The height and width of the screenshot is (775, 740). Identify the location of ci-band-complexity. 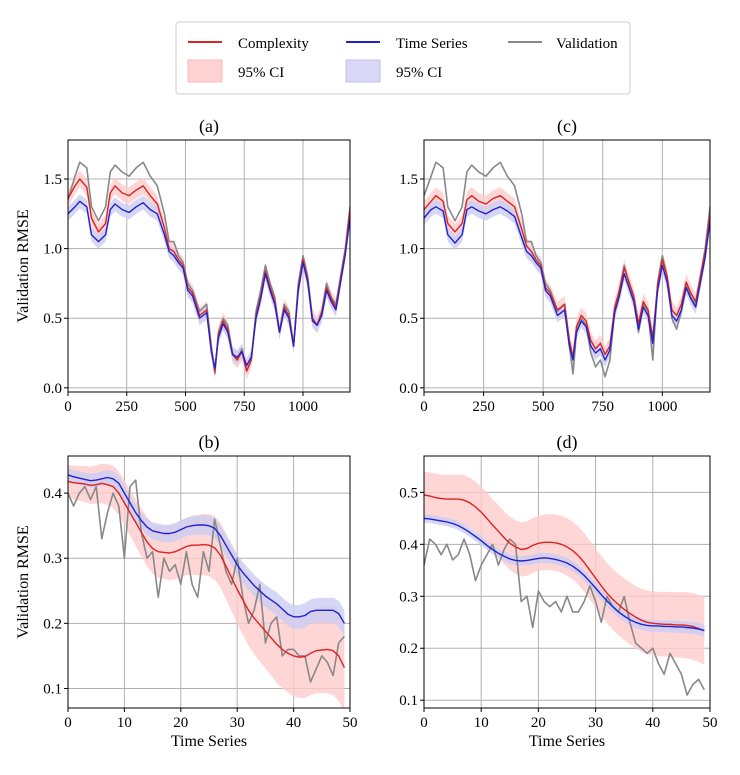
(206, 585).